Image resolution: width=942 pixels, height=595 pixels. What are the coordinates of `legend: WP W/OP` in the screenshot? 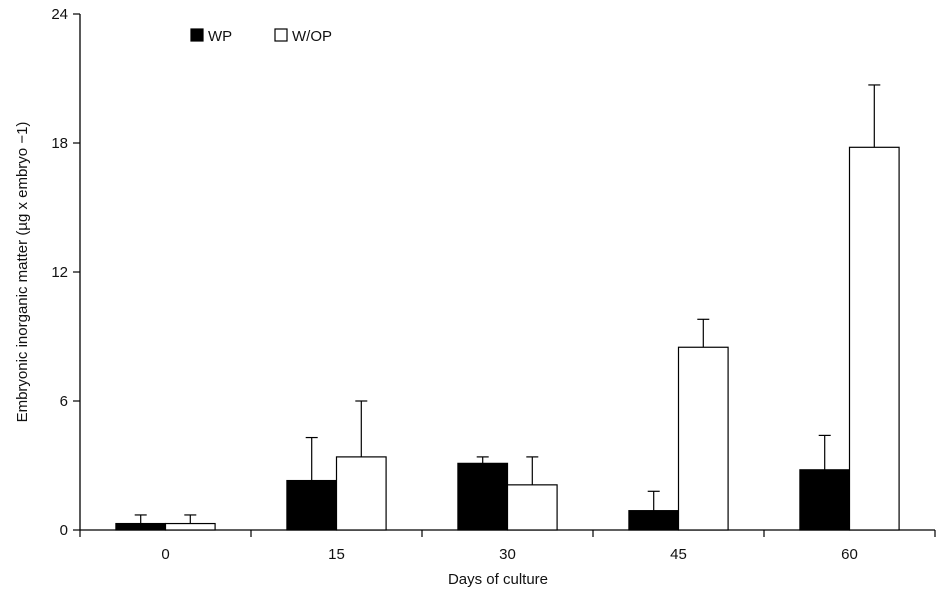 It's located at (261, 36).